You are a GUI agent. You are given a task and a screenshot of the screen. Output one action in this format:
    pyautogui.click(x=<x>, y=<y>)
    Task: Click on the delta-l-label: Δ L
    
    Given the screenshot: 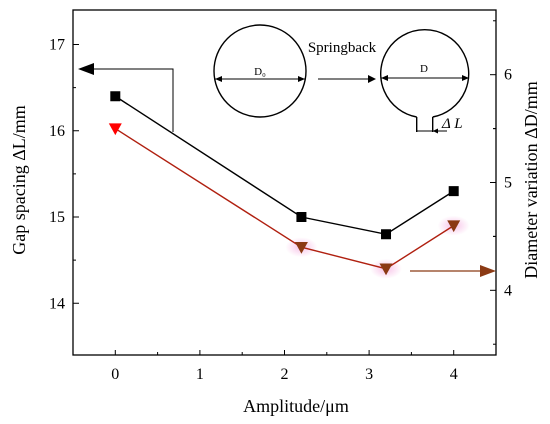 What is the action you would take?
    pyautogui.click(x=452, y=124)
    